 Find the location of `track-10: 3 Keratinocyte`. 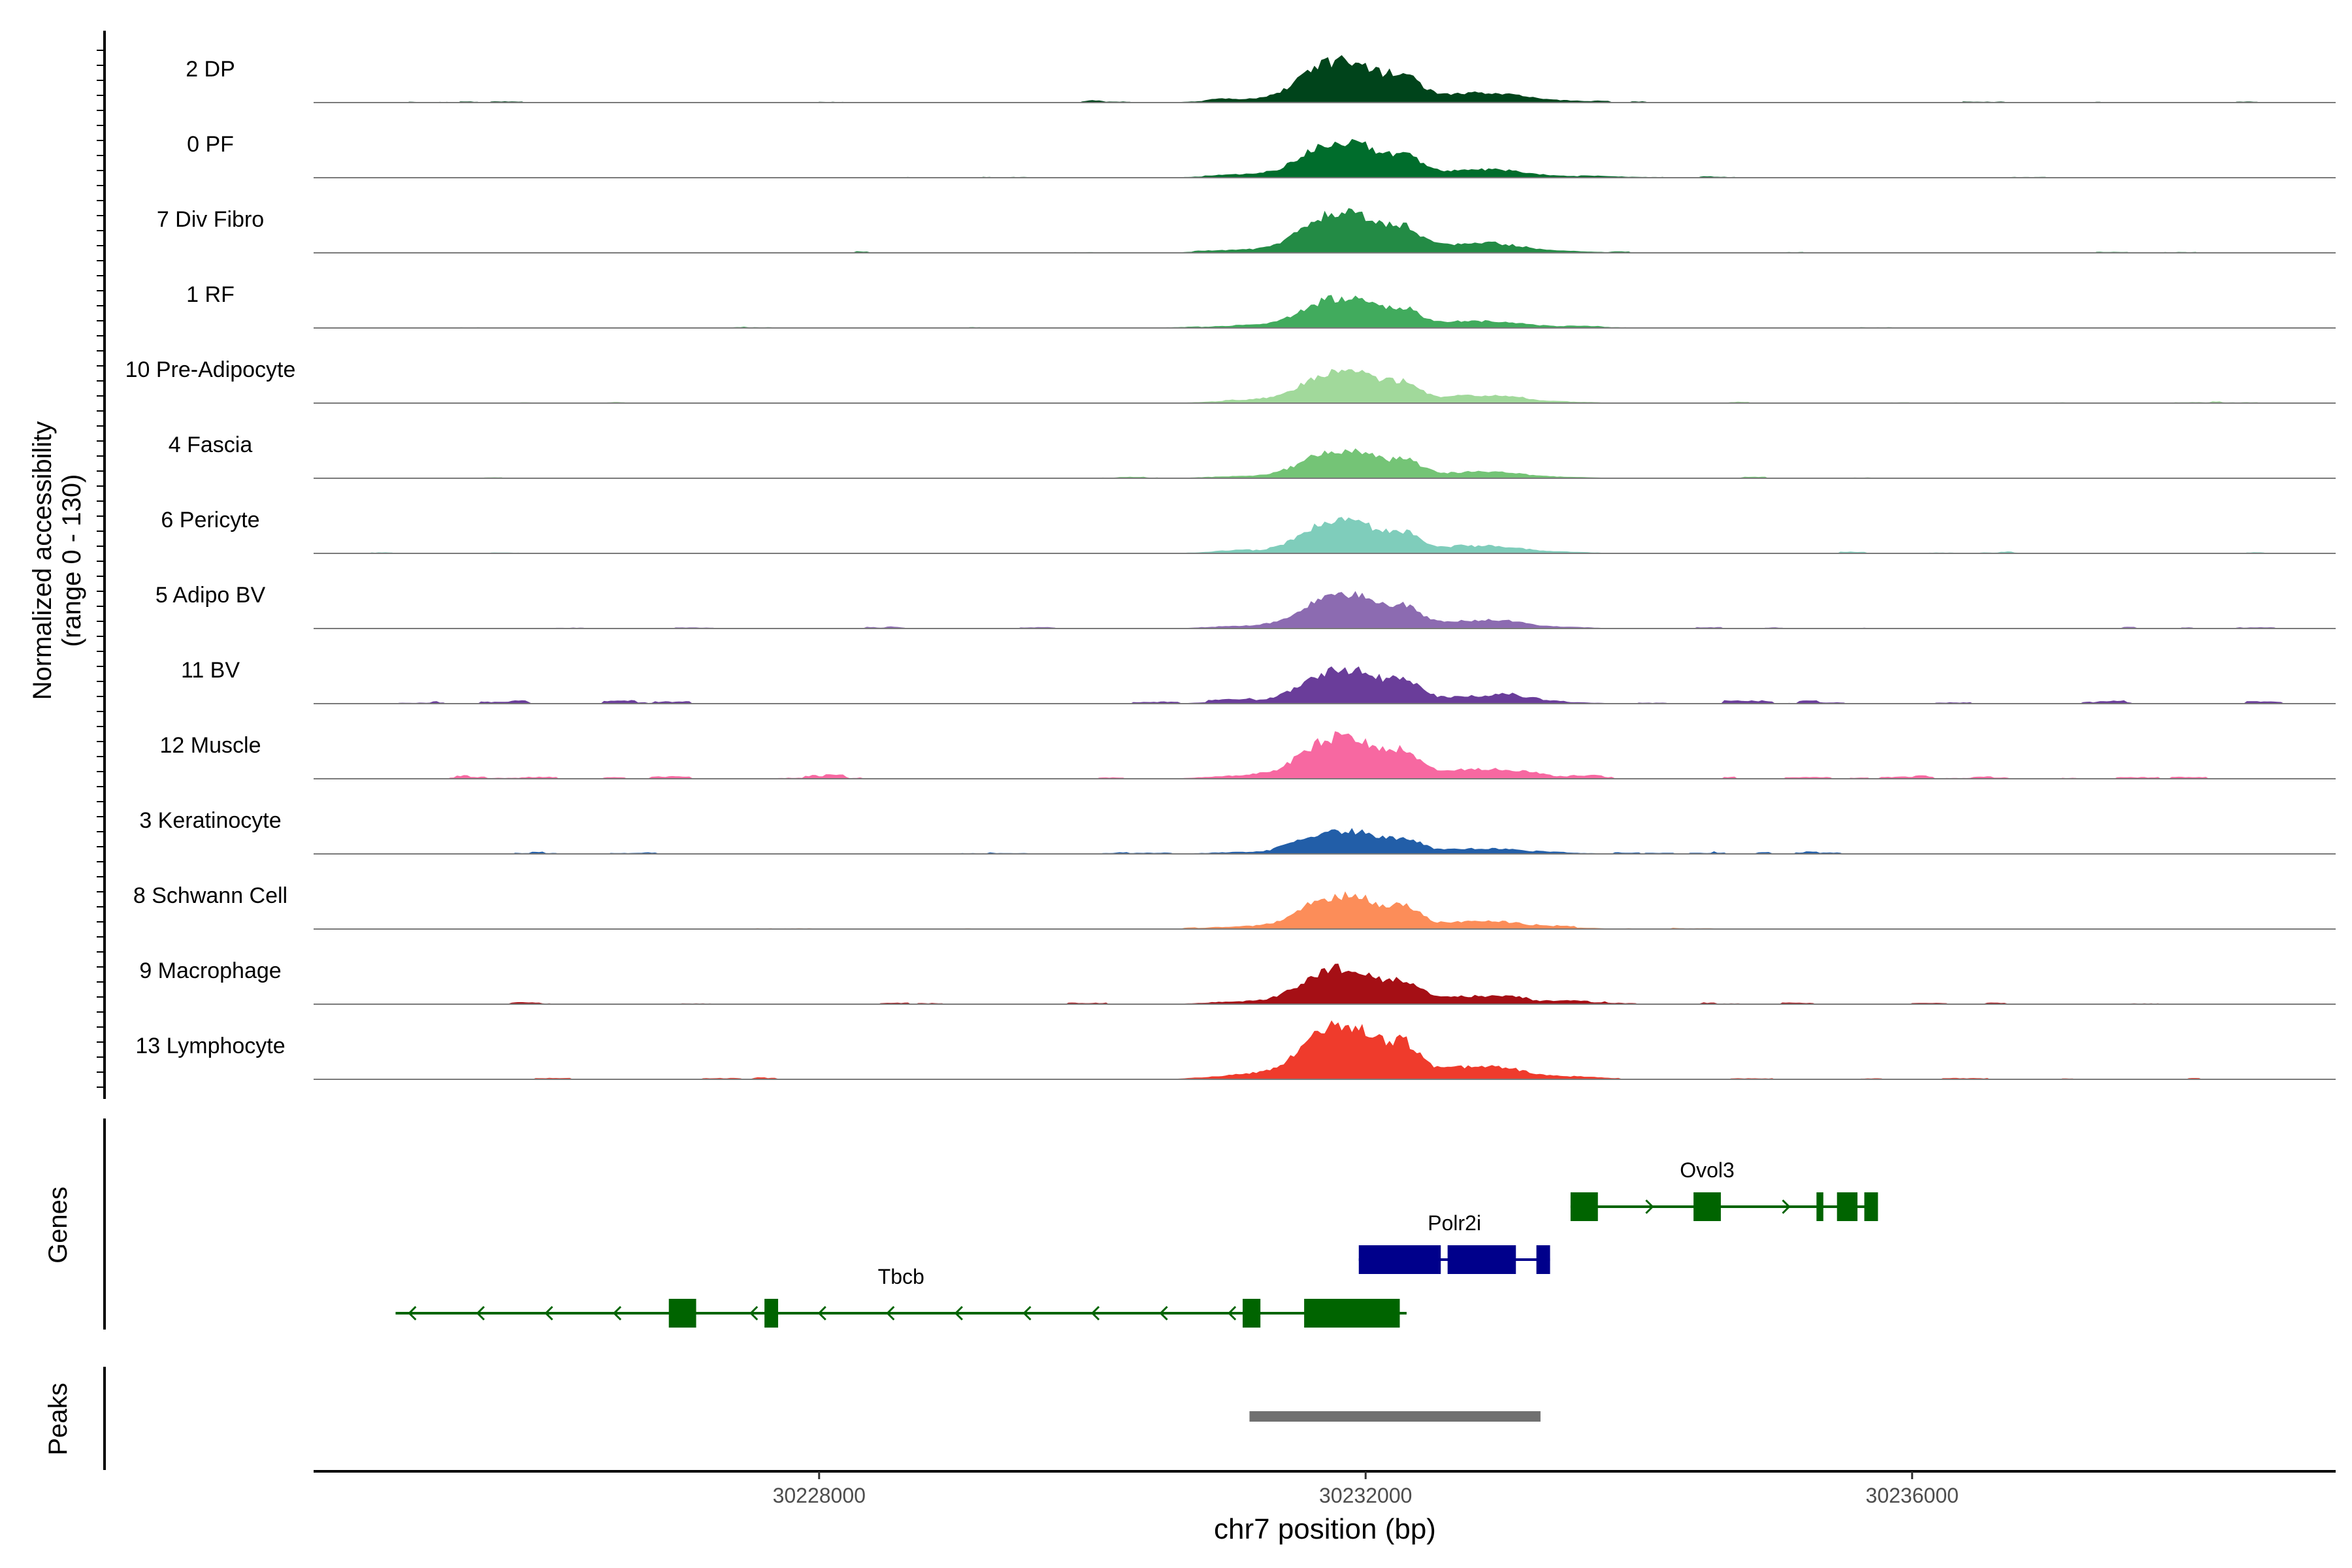

track-10: 3 Keratinocyte is located at coordinates (1237, 831).